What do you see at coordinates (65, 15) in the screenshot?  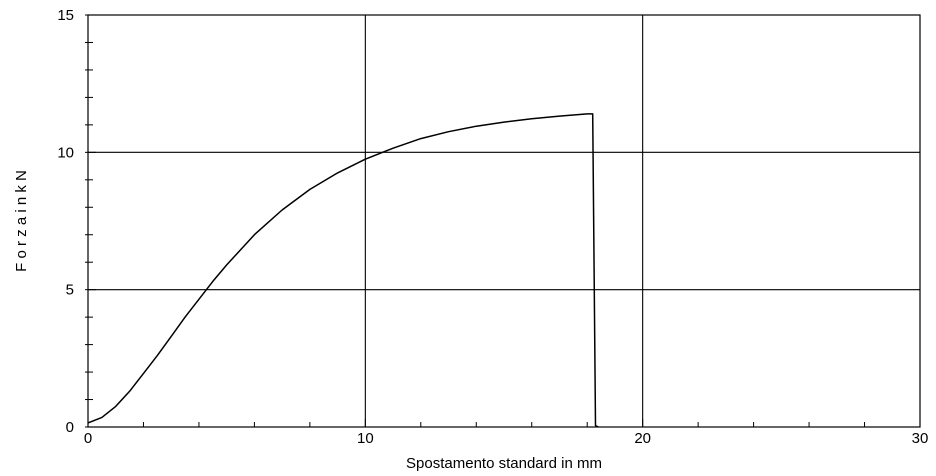 I see `y-tick-label: 15` at bounding box center [65, 15].